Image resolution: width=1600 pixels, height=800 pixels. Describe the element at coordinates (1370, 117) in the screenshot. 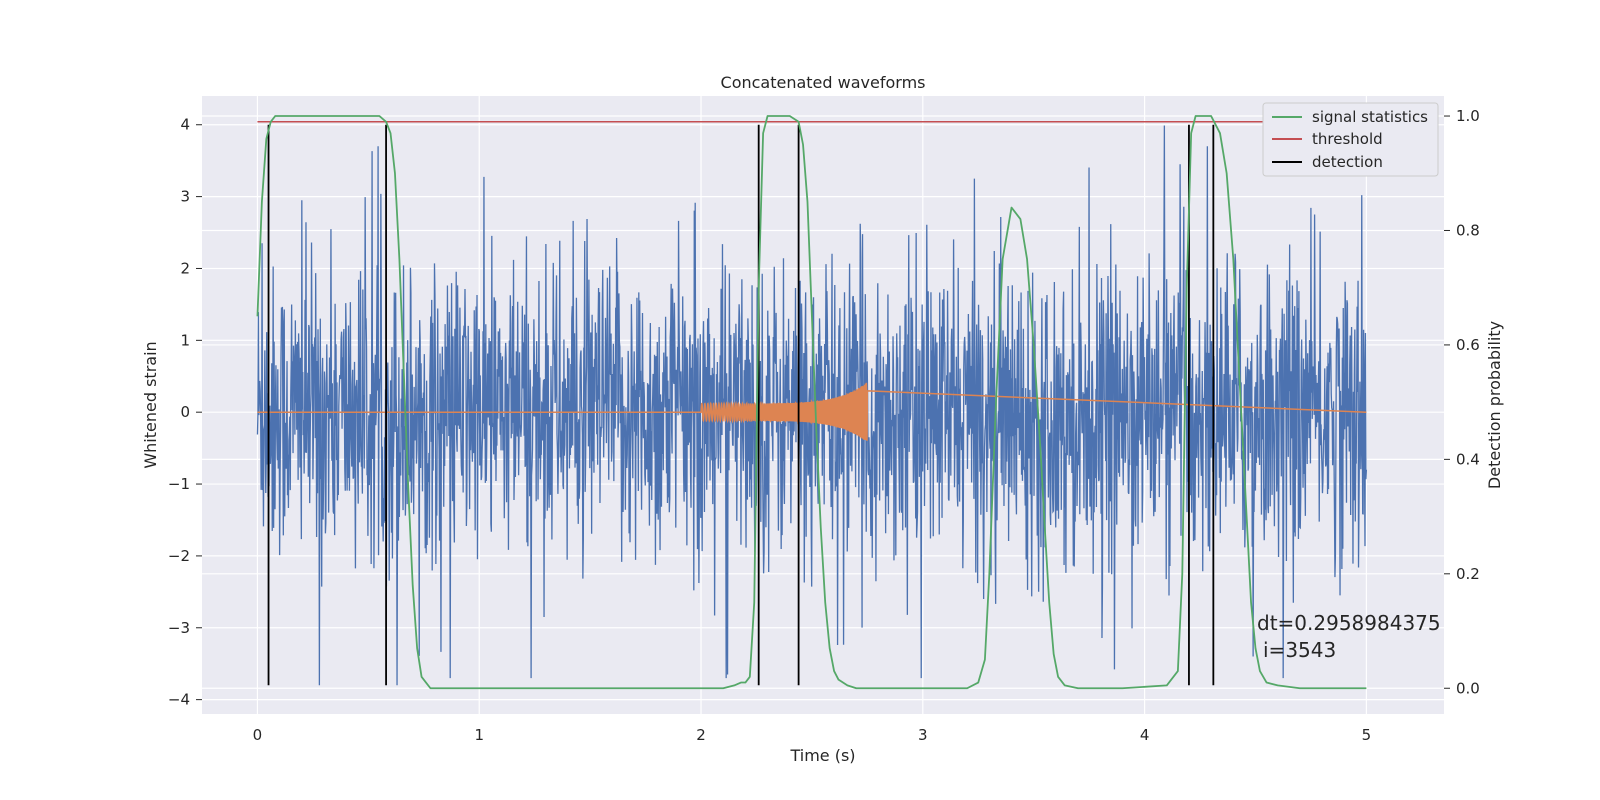

I see `legend-label-signal-statistics: signal statistics` at that location.